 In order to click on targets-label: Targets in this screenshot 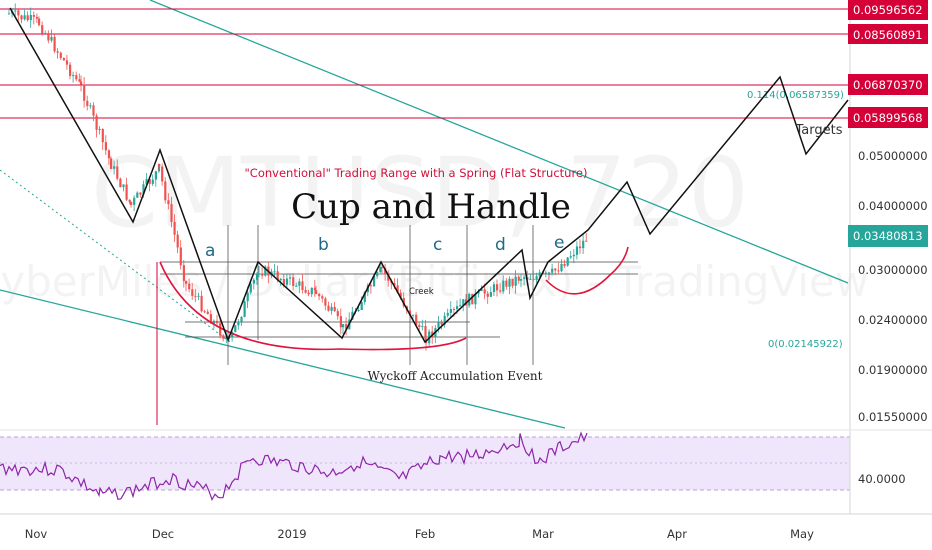, I will do `click(819, 130)`.